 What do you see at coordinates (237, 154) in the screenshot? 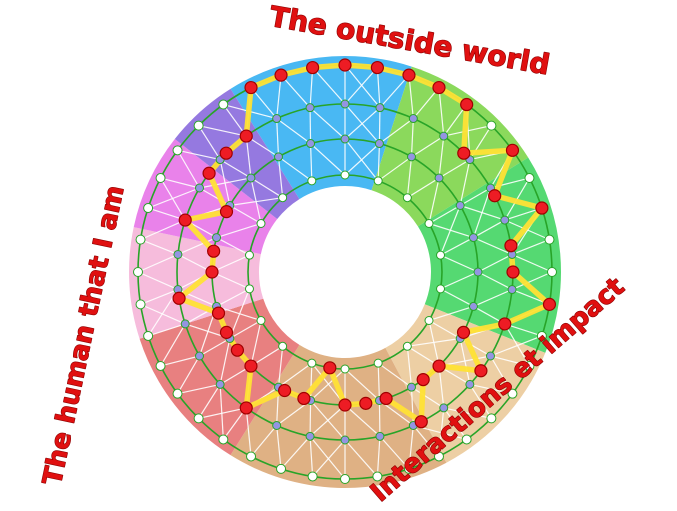
I see `sector-purple` at bounding box center [237, 154].